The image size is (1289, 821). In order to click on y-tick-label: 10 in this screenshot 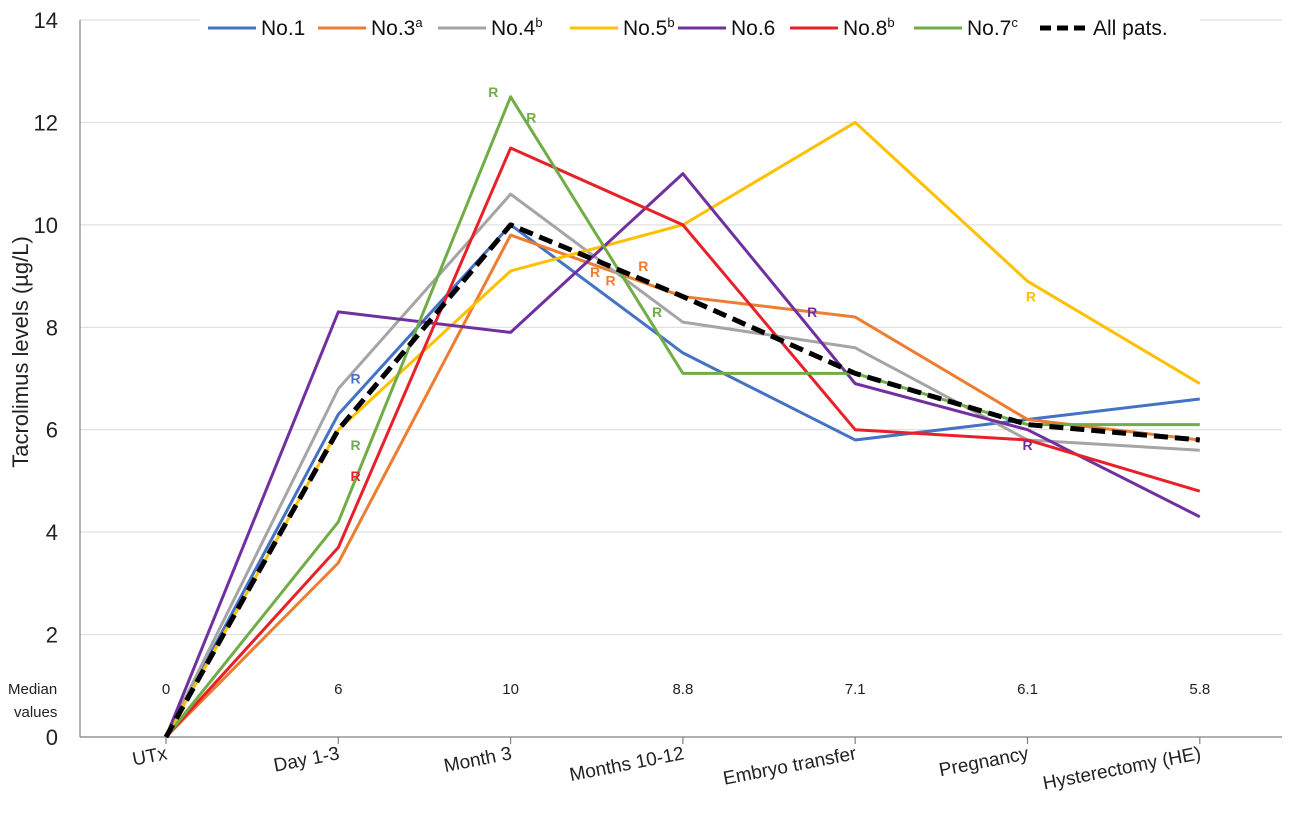, I will do `click(46, 225)`.